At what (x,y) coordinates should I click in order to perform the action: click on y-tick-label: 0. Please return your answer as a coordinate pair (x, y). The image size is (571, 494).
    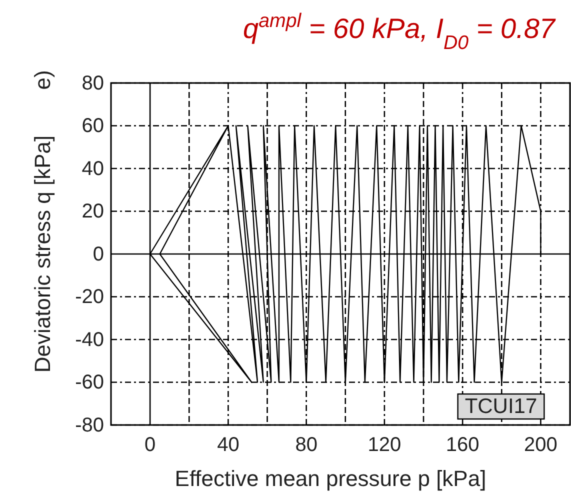
    Looking at the image, I should click on (98, 254).